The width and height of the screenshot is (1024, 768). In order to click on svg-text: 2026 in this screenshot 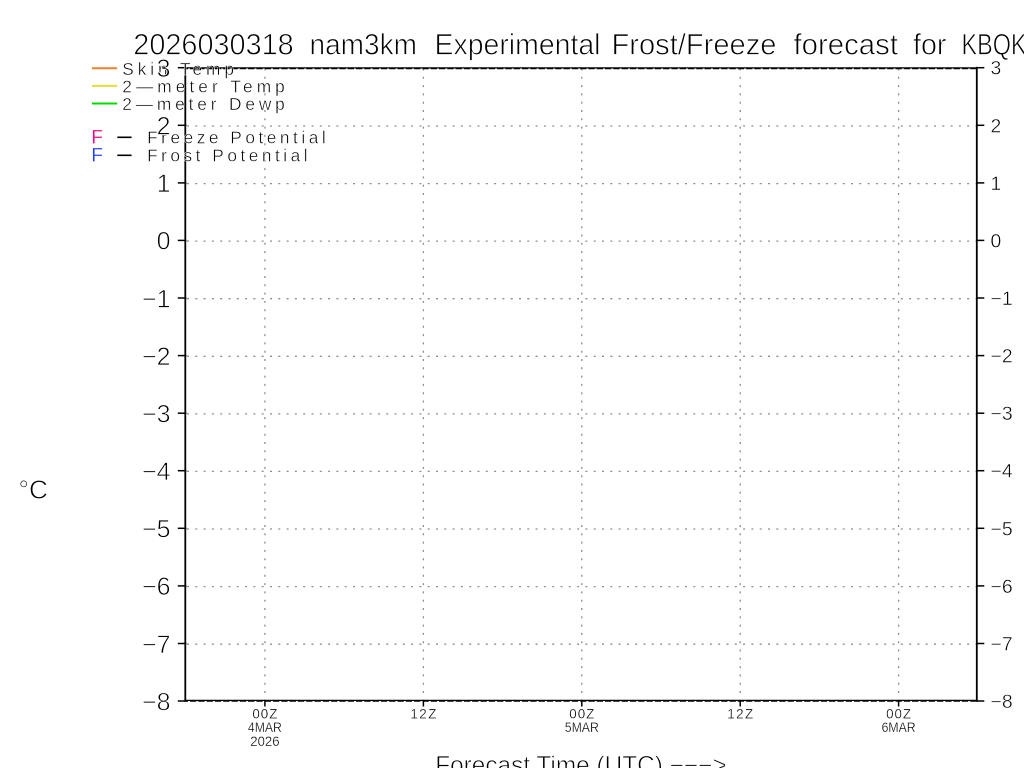, I will do `click(264, 741)`.